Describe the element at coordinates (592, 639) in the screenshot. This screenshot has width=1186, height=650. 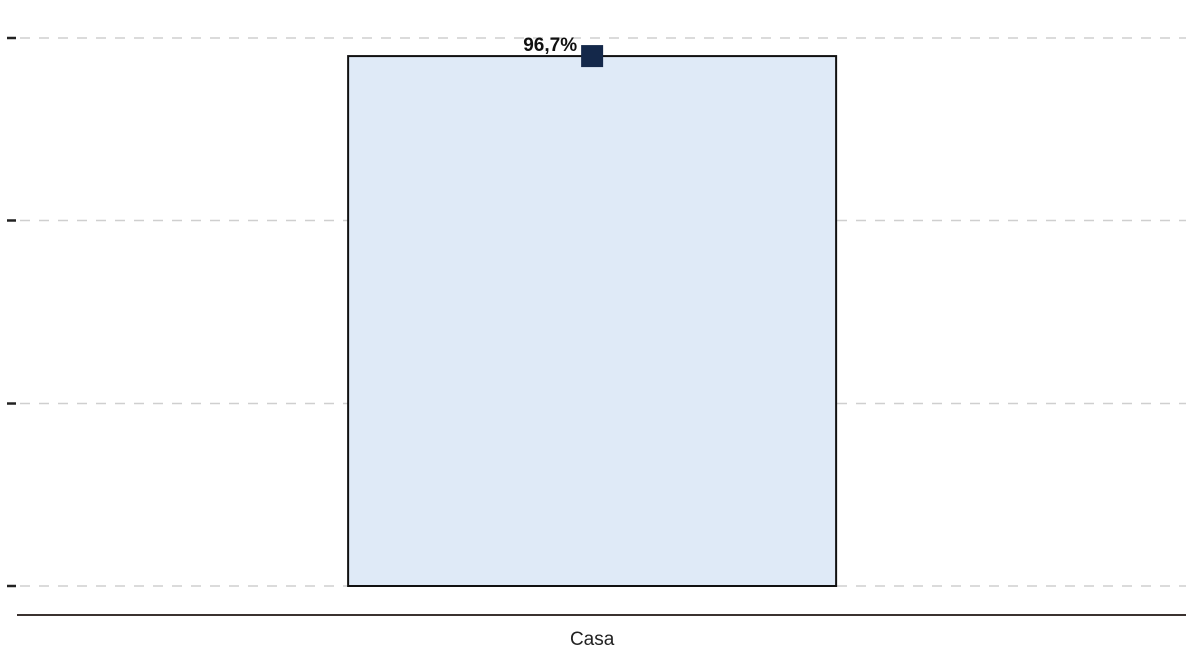
I see `category-label: Casa` at that location.